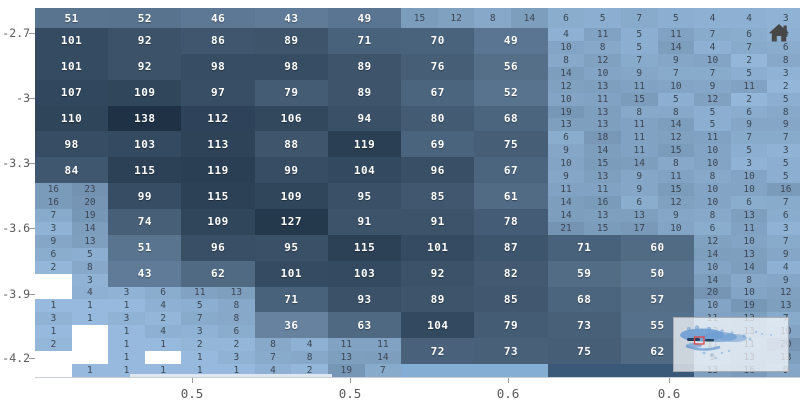  What do you see at coordinates (676, 138) in the screenshot?
I see `heatmap-cell: 12` at bounding box center [676, 138].